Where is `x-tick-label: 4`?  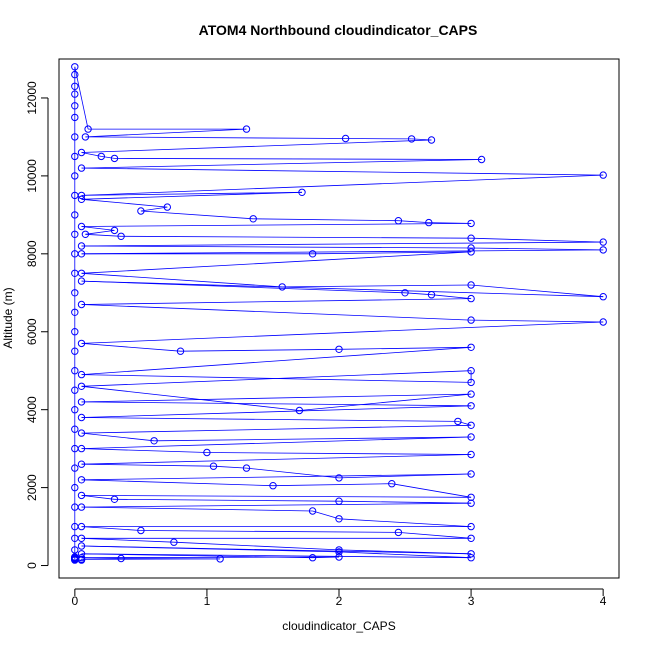
x-tick-label: 4 is located at coordinates (603, 601).